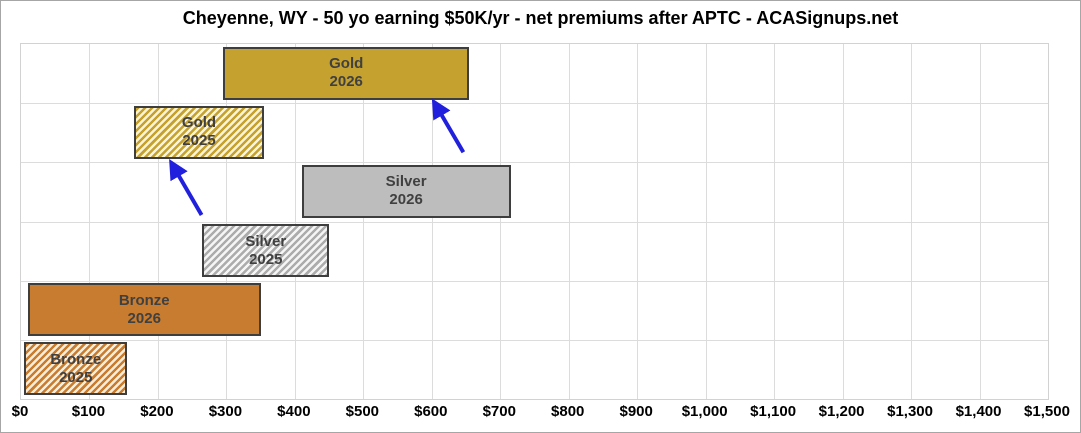 This screenshot has width=1081, height=433. I want to click on x-axis-tick-label: $0, so click(20, 411).